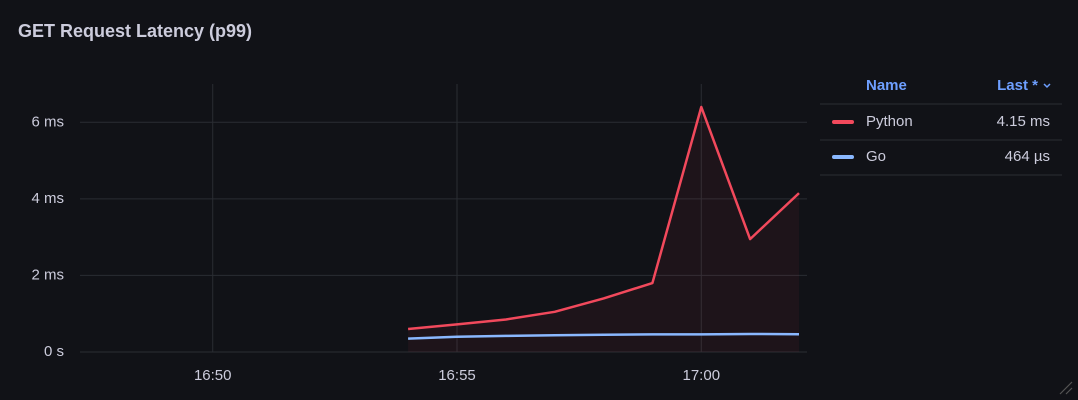 Image resolution: width=1078 pixels, height=400 pixels. I want to click on series-line, so click(604, 336).